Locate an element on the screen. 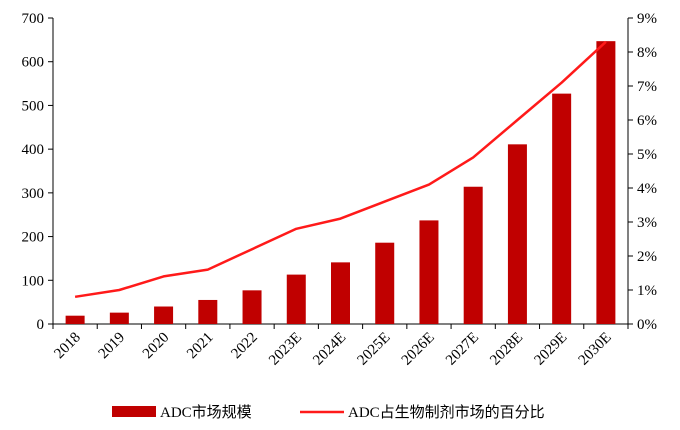  y-left-tick-label: 300 is located at coordinates (33, 194).